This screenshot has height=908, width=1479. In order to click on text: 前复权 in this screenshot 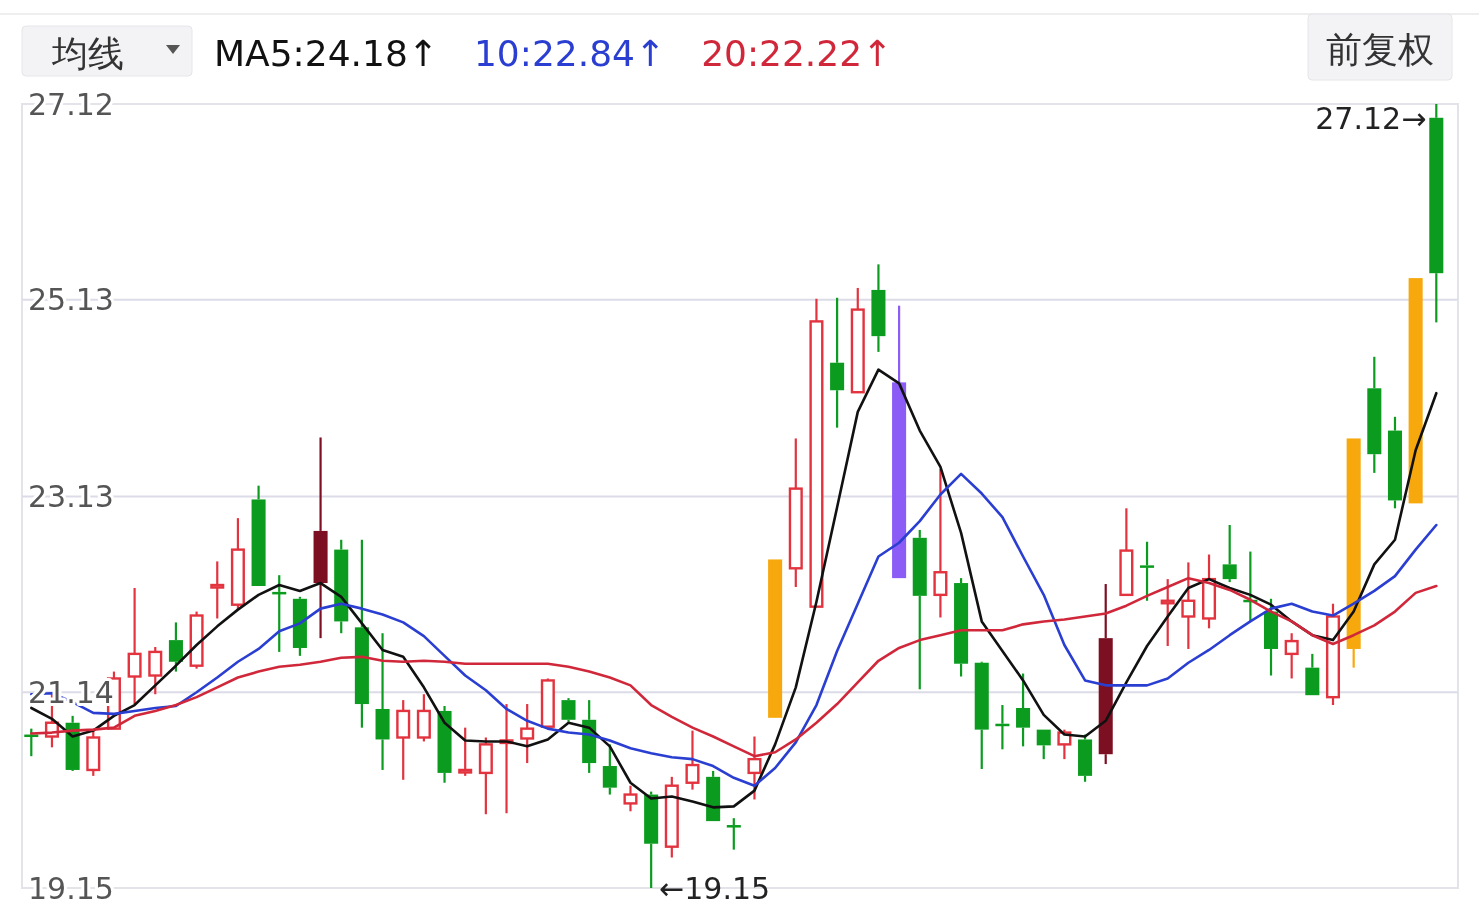, I will do `click(1380, 49)`.